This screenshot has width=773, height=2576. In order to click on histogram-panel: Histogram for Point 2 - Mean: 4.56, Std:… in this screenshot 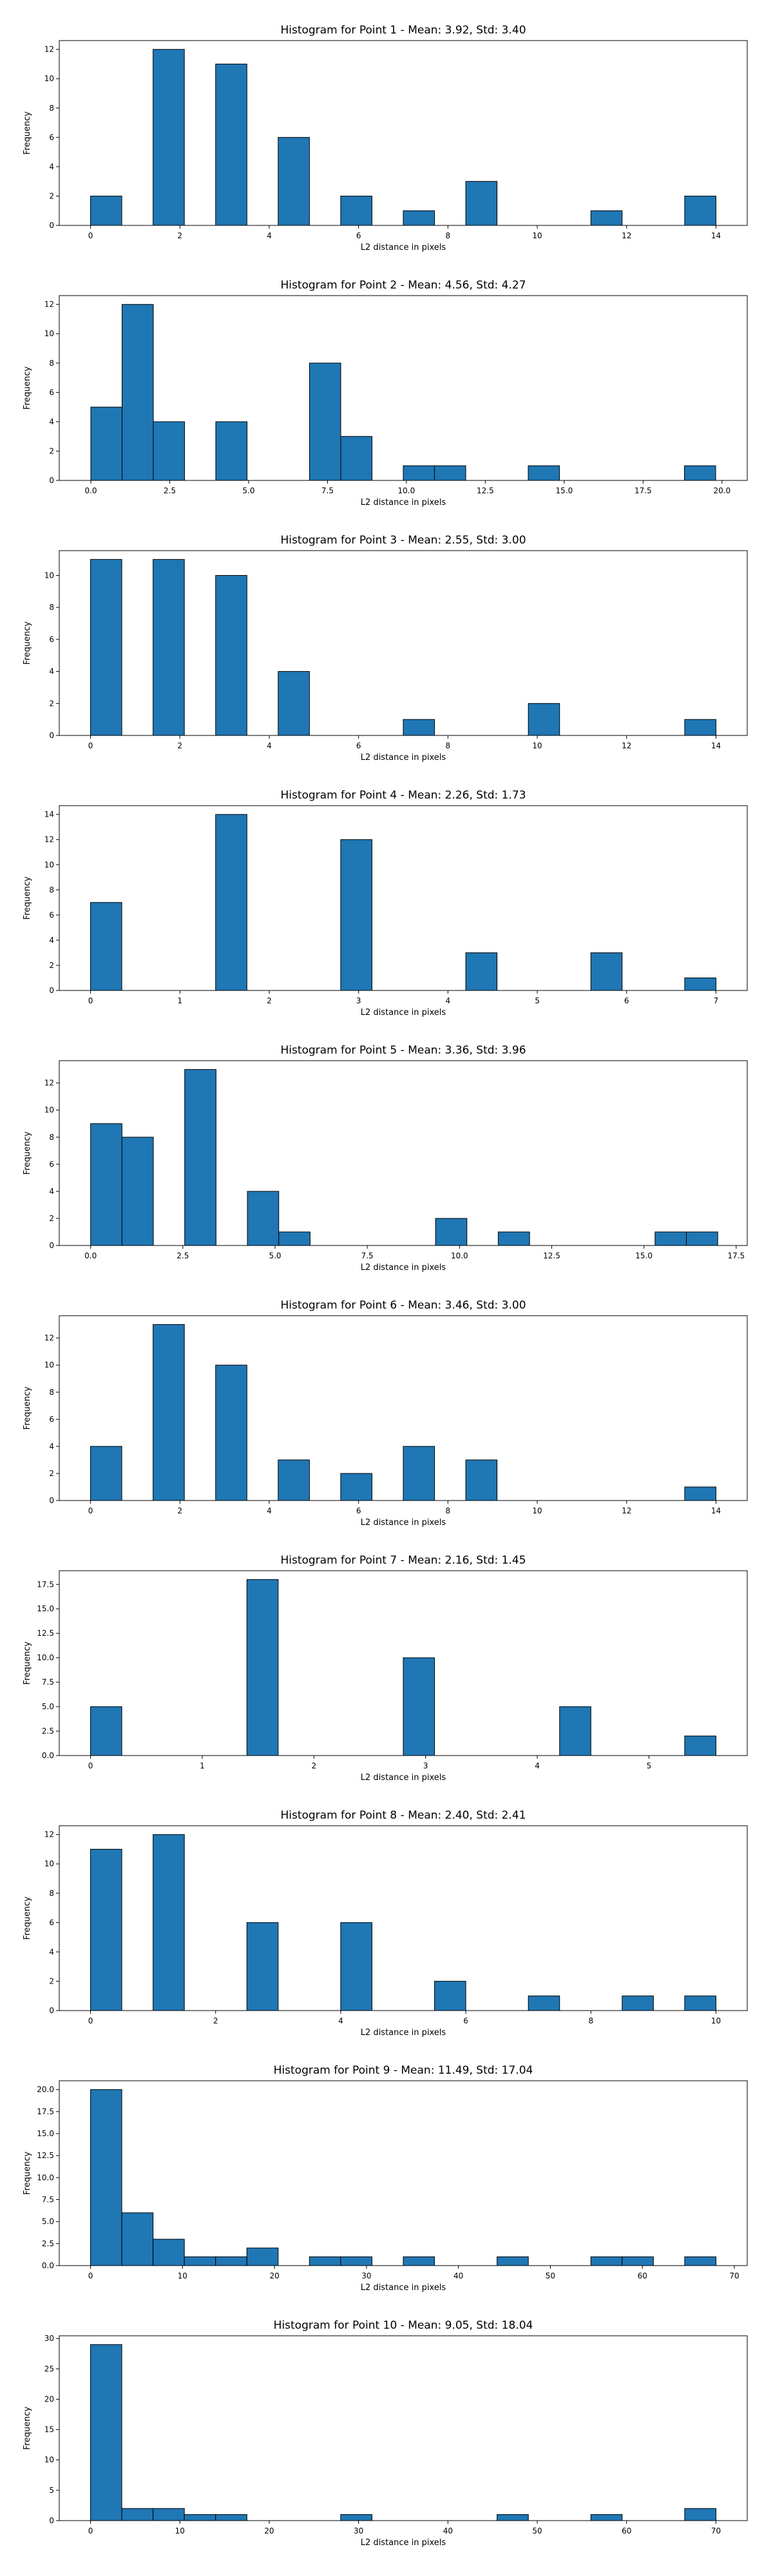, I will do `click(385, 393)`.